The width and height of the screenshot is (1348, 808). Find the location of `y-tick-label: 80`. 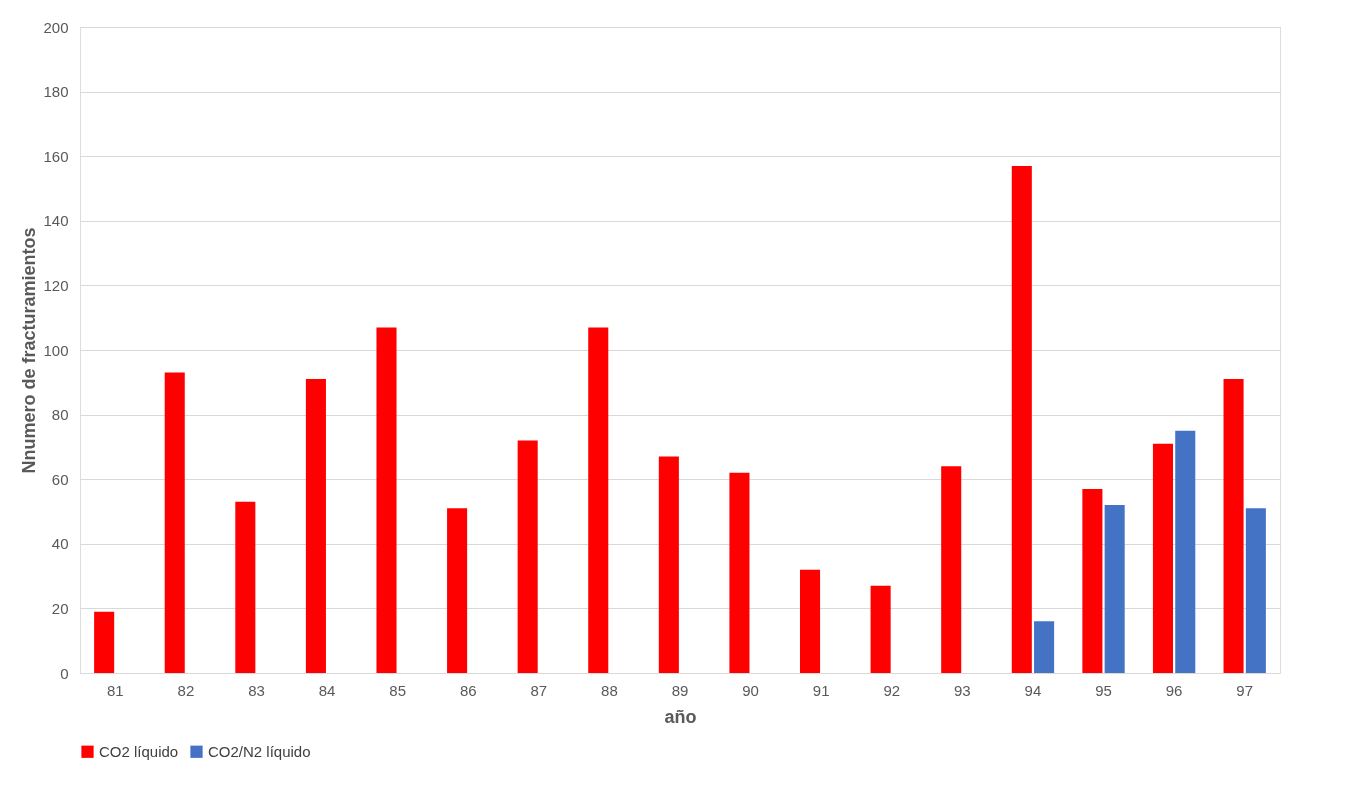

y-tick-label: 80 is located at coordinates (60, 415).